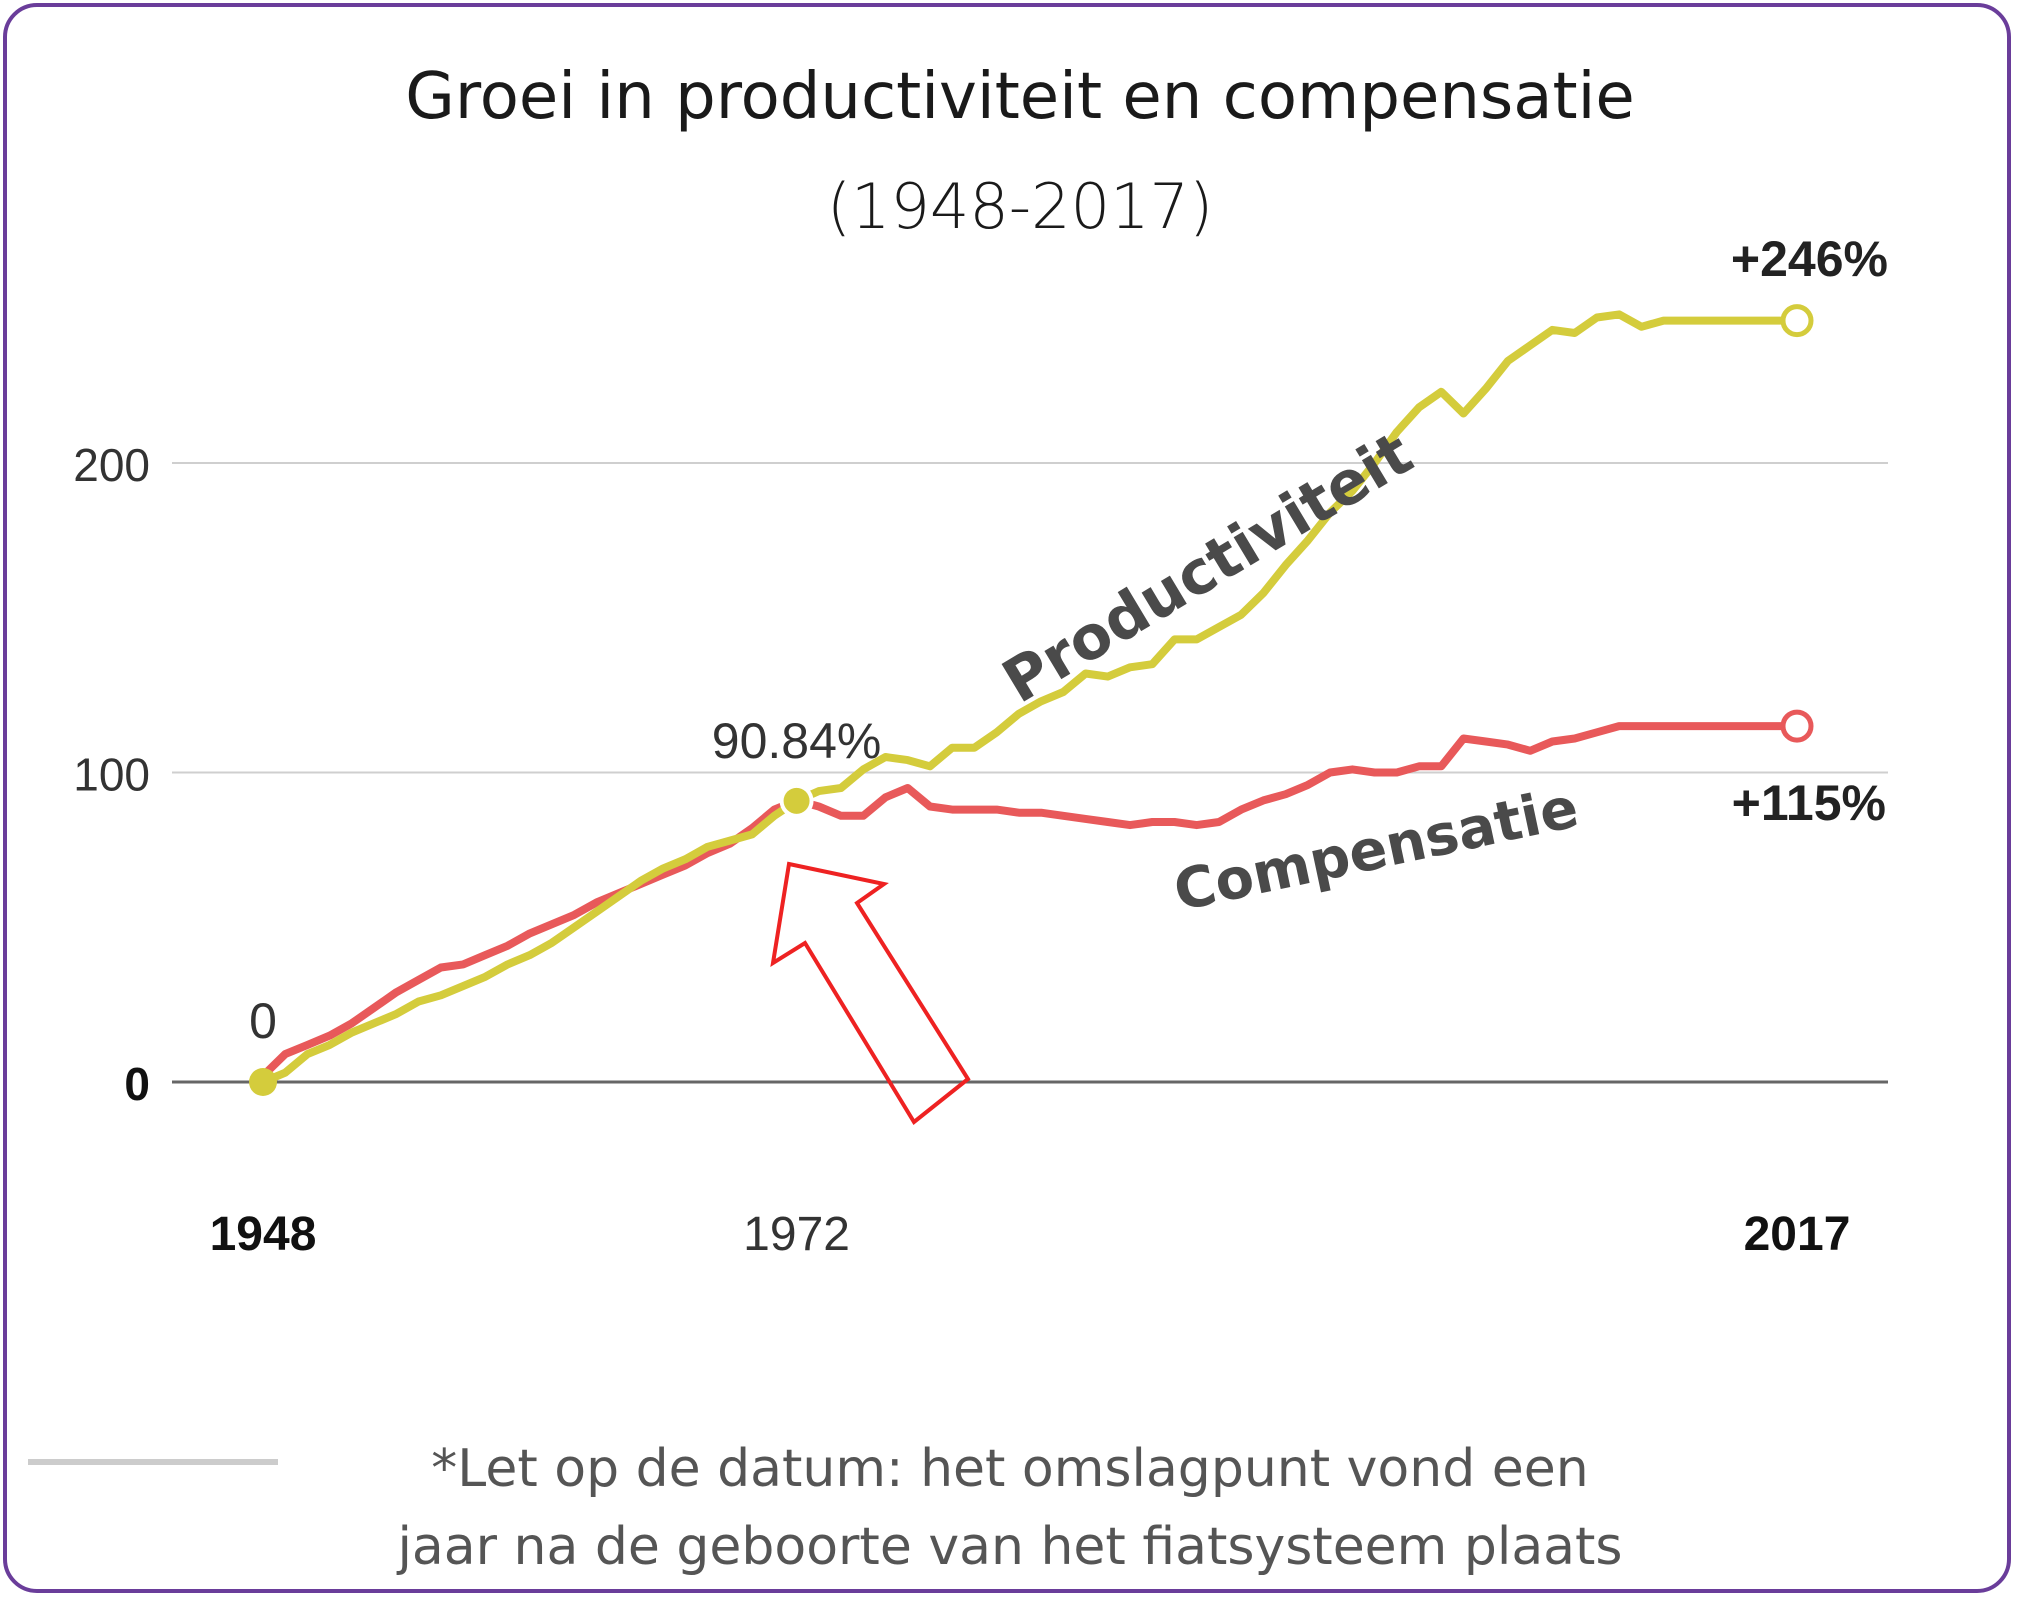  What do you see at coordinates (153, 1462) in the screenshot?
I see `footnote-divider` at bounding box center [153, 1462].